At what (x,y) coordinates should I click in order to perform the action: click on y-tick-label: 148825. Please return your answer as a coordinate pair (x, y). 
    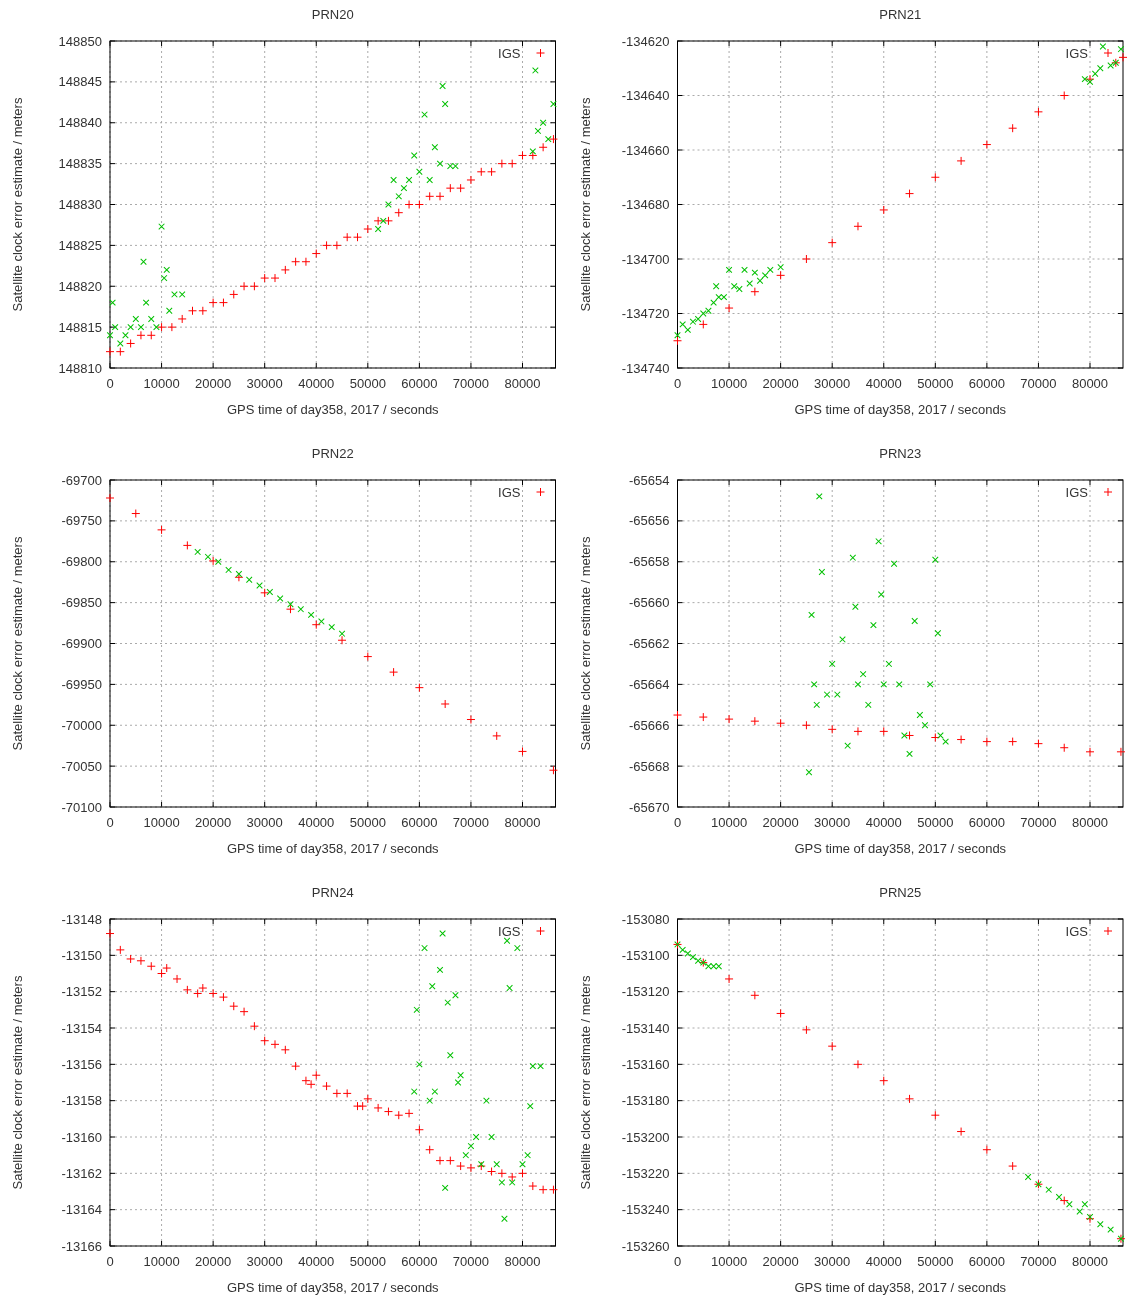
    Looking at the image, I should click on (80, 245).